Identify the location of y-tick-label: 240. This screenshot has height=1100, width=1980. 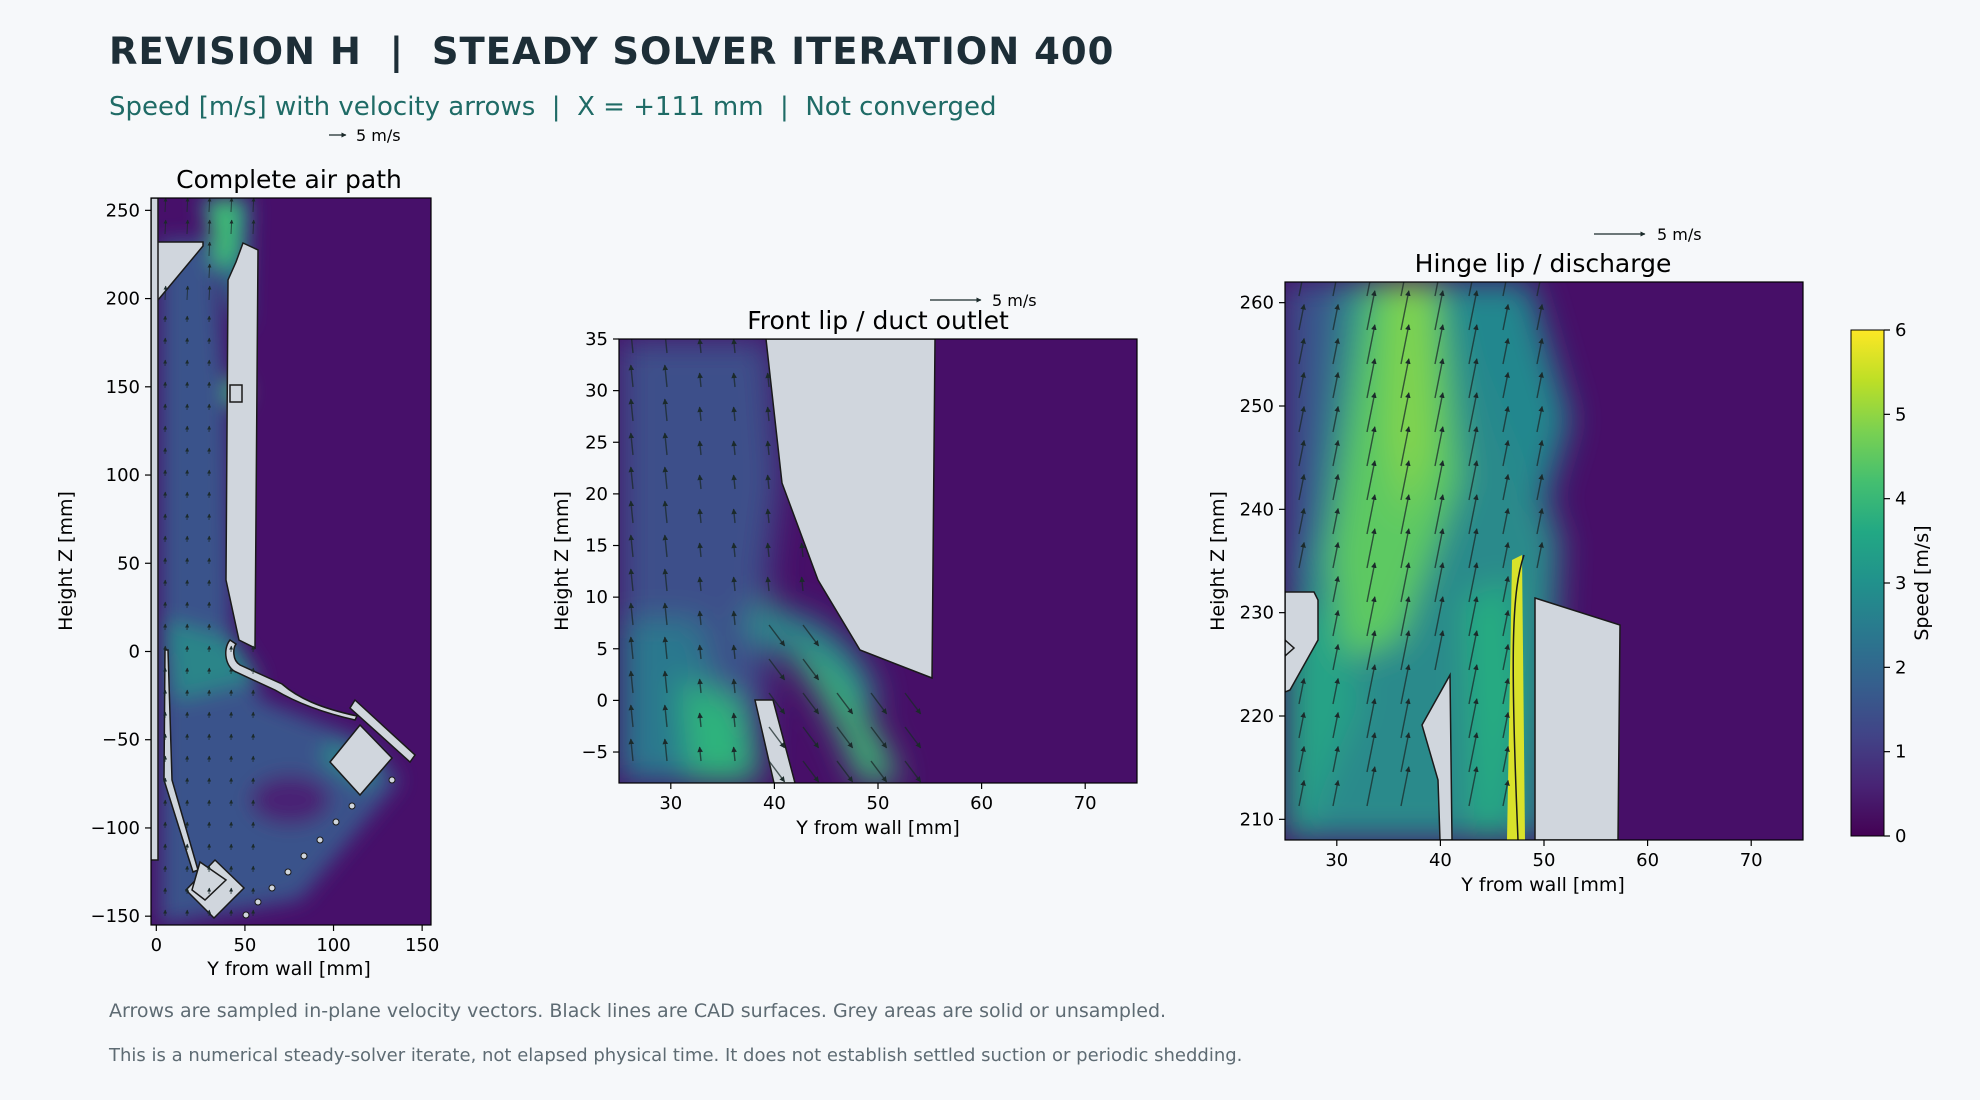
(1257, 509).